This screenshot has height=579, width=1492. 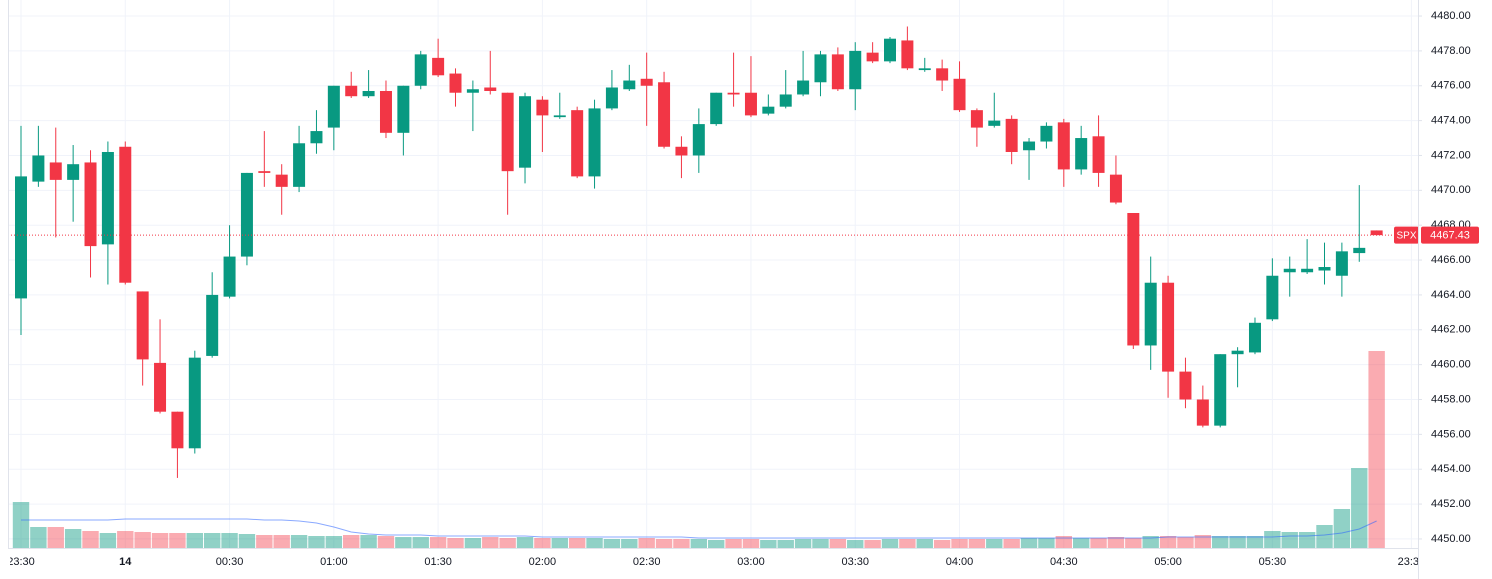 I want to click on y-tick-label: 4458.00, so click(x=1451, y=399).